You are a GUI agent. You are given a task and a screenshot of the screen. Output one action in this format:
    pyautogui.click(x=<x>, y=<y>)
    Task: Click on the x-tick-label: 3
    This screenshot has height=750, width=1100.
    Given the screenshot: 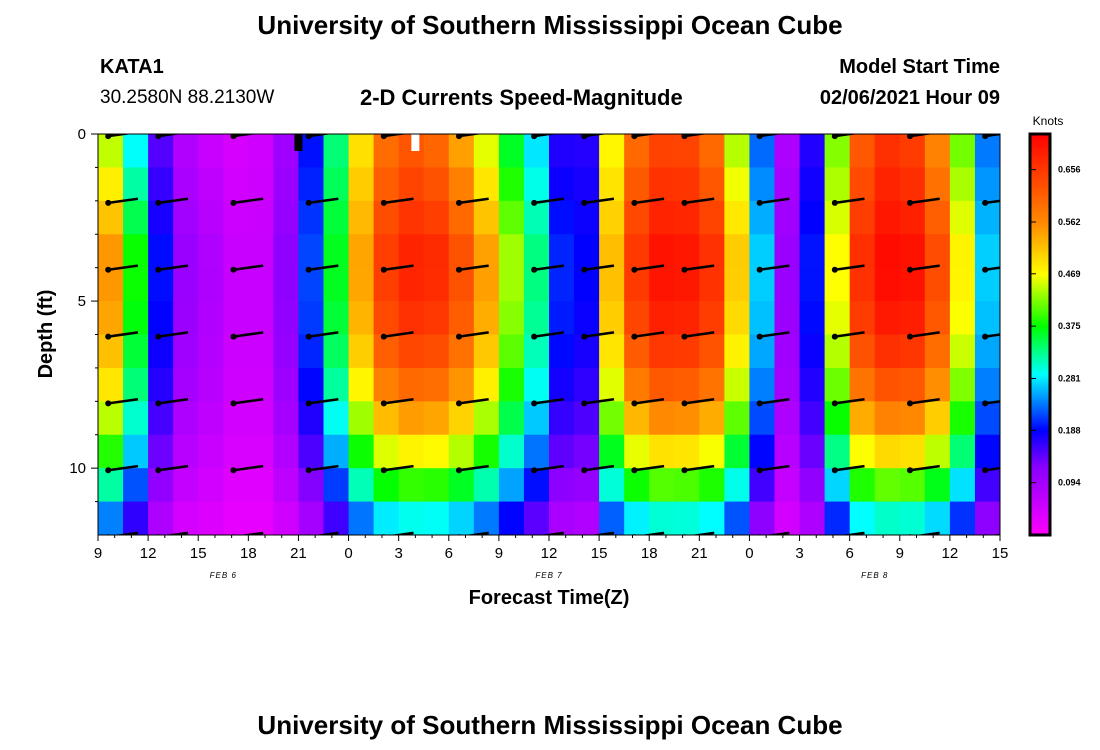 What is the action you would take?
    pyautogui.click(x=398, y=553)
    